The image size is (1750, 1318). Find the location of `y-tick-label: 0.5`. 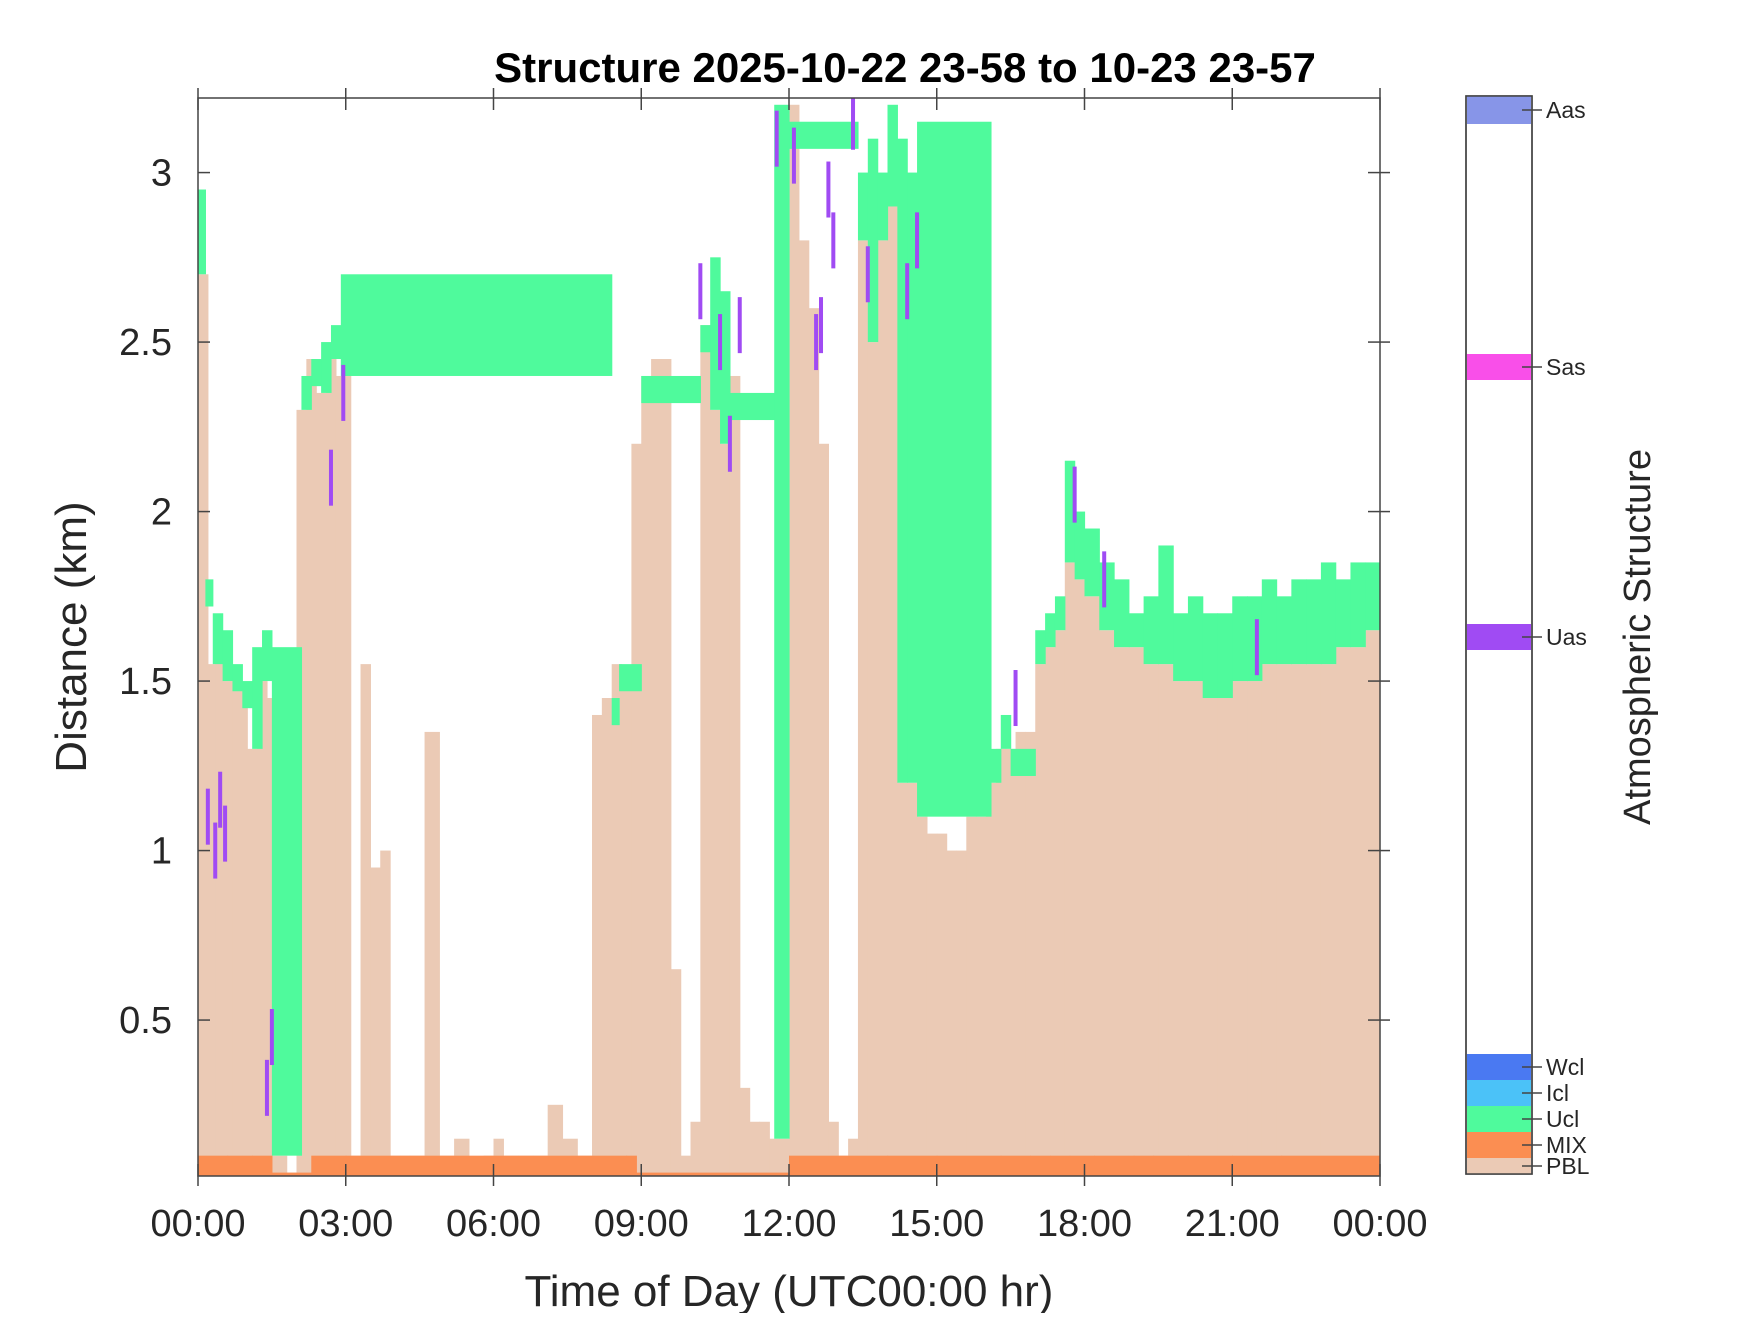

y-tick-label: 0.5 is located at coordinates (145, 1021).